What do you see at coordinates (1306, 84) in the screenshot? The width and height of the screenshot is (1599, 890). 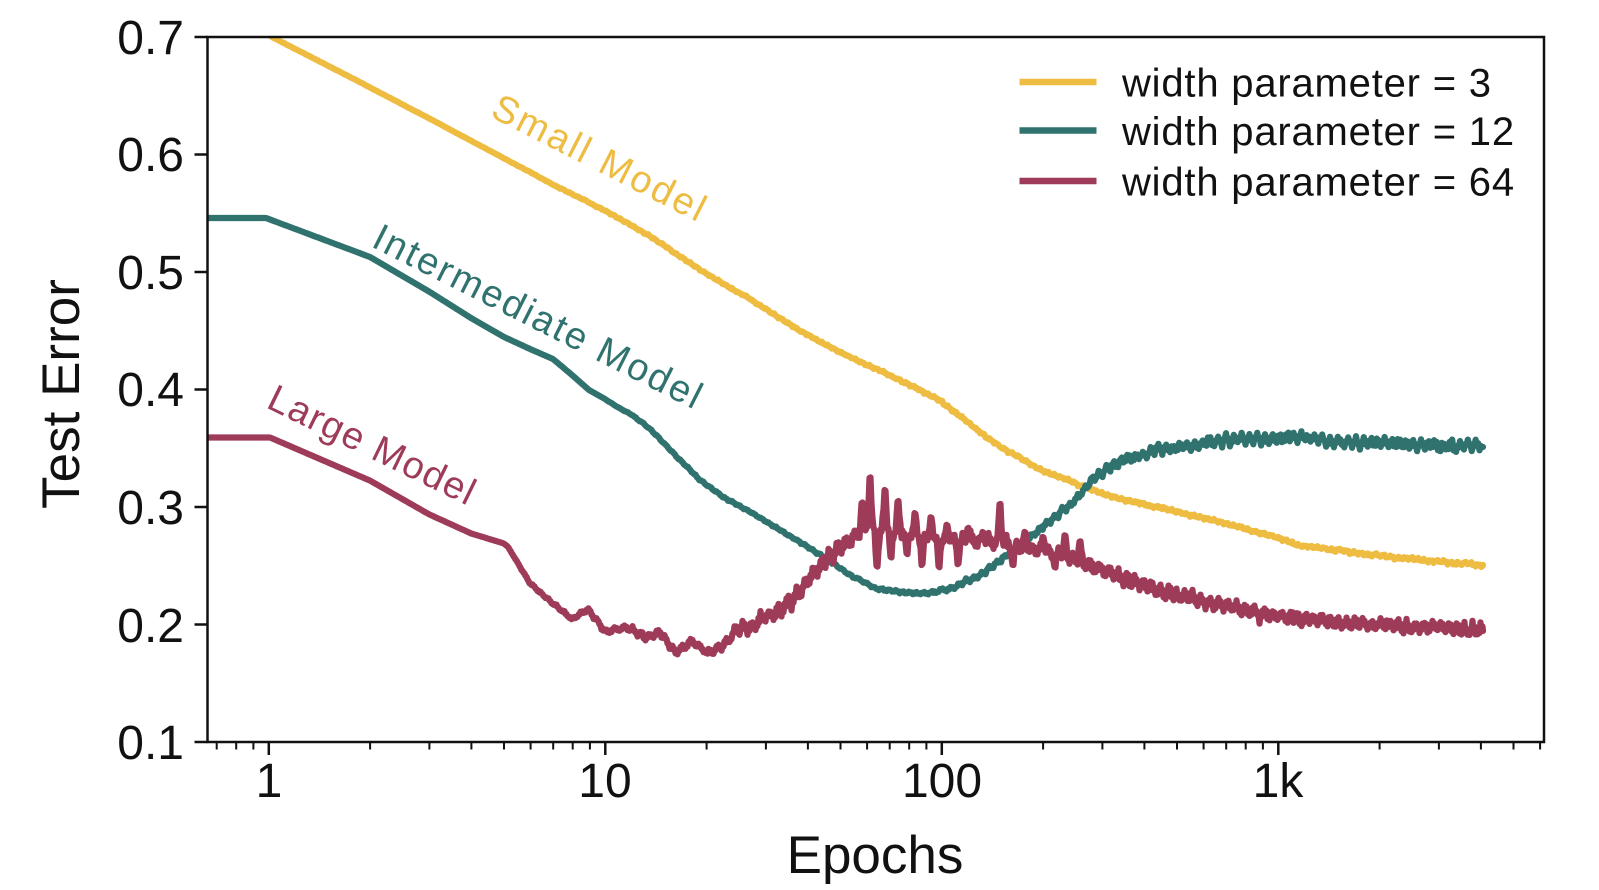 I see `svg-text: width parameter = 3` at bounding box center [1306, 84].